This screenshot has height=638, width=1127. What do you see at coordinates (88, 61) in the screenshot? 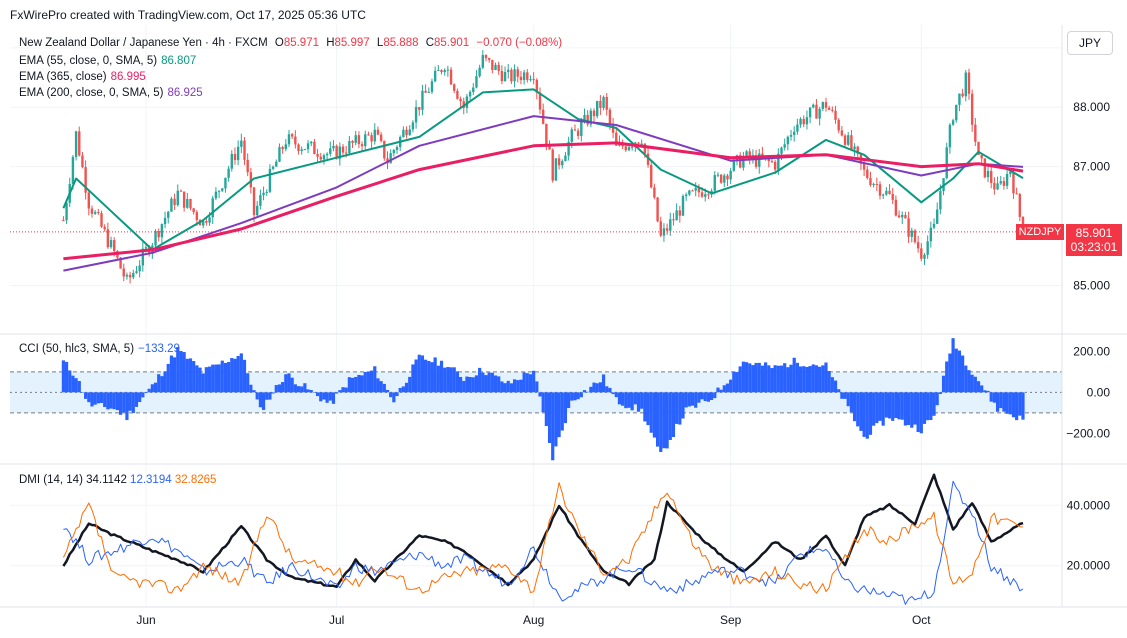
I see `ema55-label: EMA (55, close, 0, SMA, 5)` at bounding box center [88, 61].